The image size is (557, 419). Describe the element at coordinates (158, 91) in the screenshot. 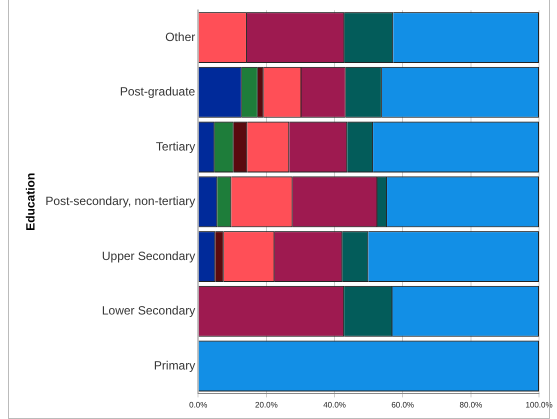

I see `y-tick-label: Post-graduate` at that location.